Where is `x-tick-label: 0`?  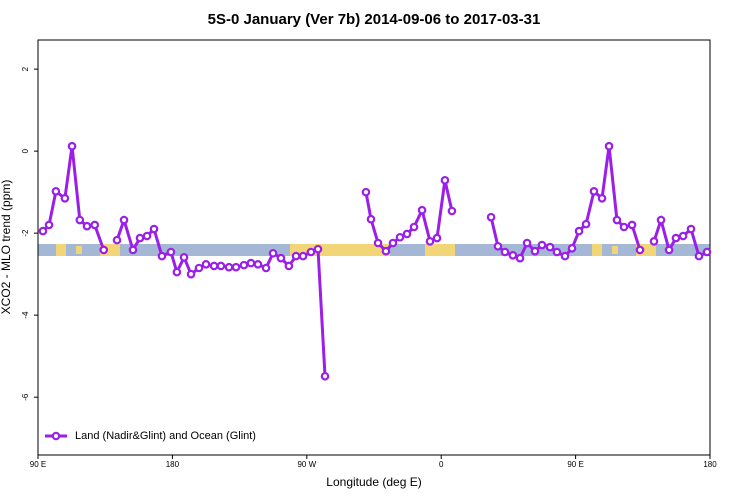 x-tick-label: 0 is located at coordinates (441, 464).